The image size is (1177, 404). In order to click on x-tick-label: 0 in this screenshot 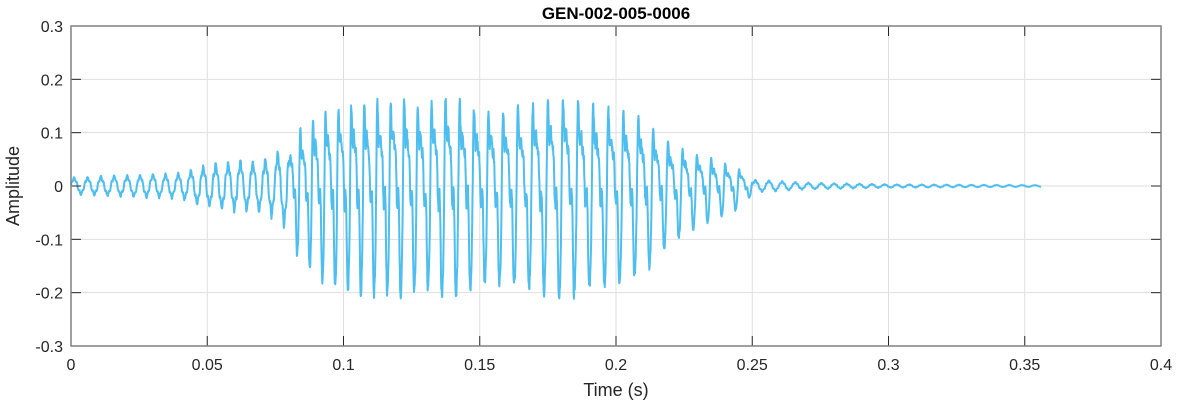, I will do `click(71, 365)`.